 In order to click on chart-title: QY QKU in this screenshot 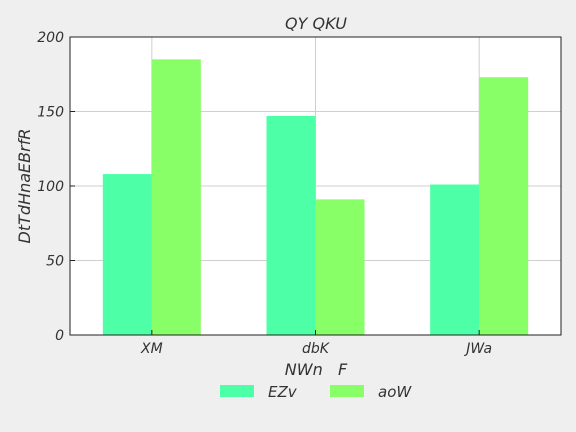, I will do `click(316, 23)`.